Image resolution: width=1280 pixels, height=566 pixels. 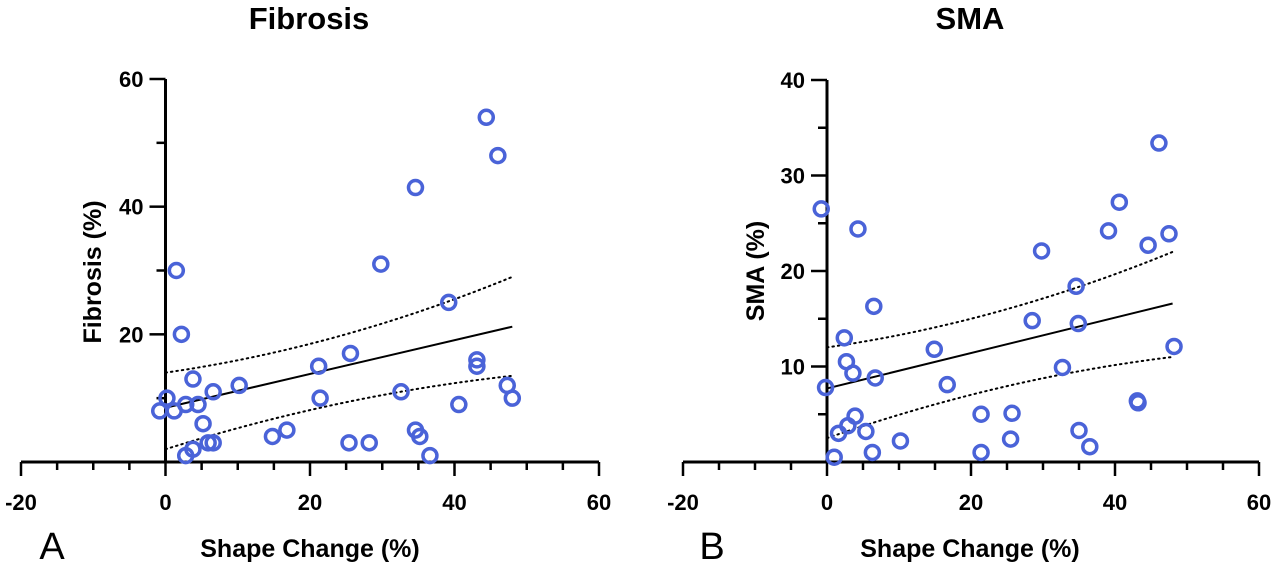 I want to click on chart-title: Fibrosis, so click(x=309, y=18).